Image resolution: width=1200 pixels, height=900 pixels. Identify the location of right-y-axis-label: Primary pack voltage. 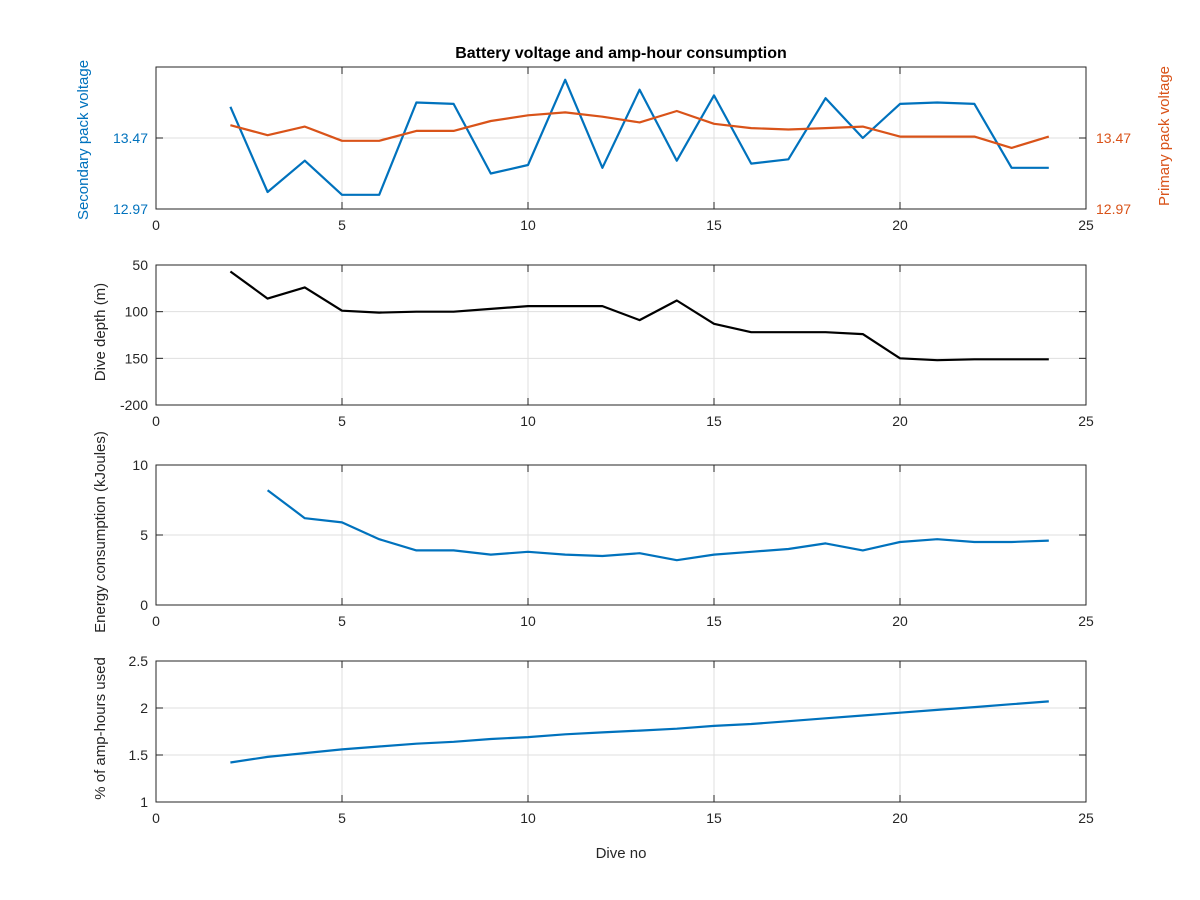
(1164, 136).